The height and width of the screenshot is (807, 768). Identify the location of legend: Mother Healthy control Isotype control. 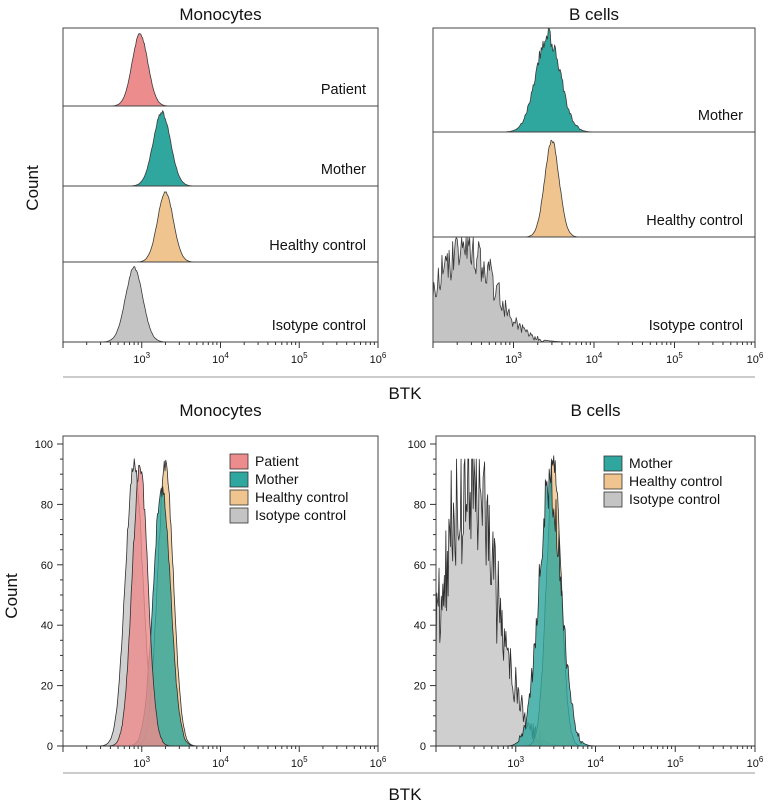
(662, 481).